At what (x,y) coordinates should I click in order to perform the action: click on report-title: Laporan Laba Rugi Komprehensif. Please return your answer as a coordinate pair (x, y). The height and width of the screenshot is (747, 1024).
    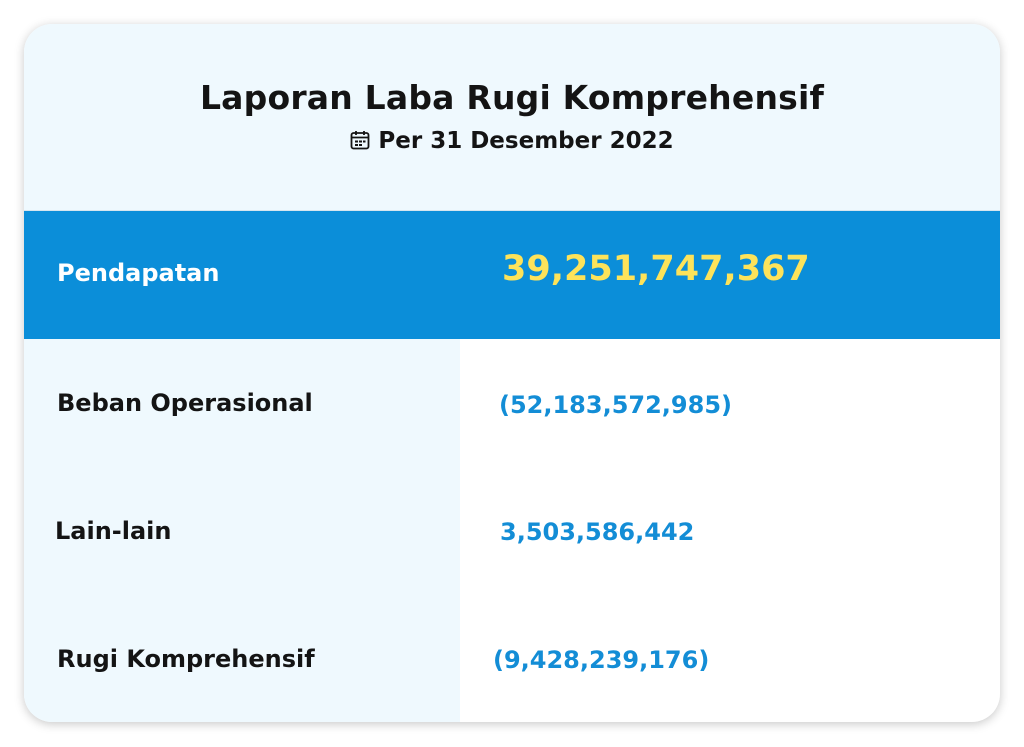
    Looking at the image, I should click on (512, 97).